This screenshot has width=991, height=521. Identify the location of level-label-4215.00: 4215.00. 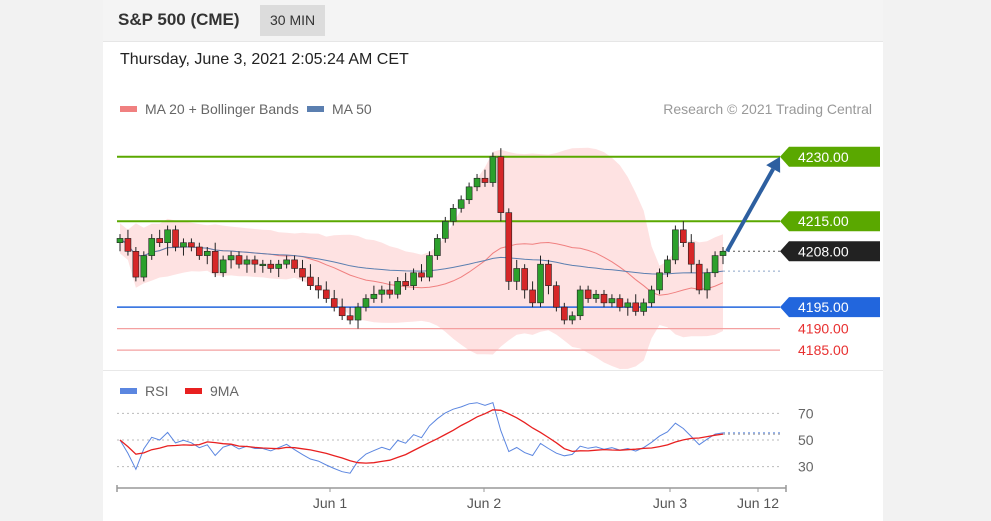
(823, 221).